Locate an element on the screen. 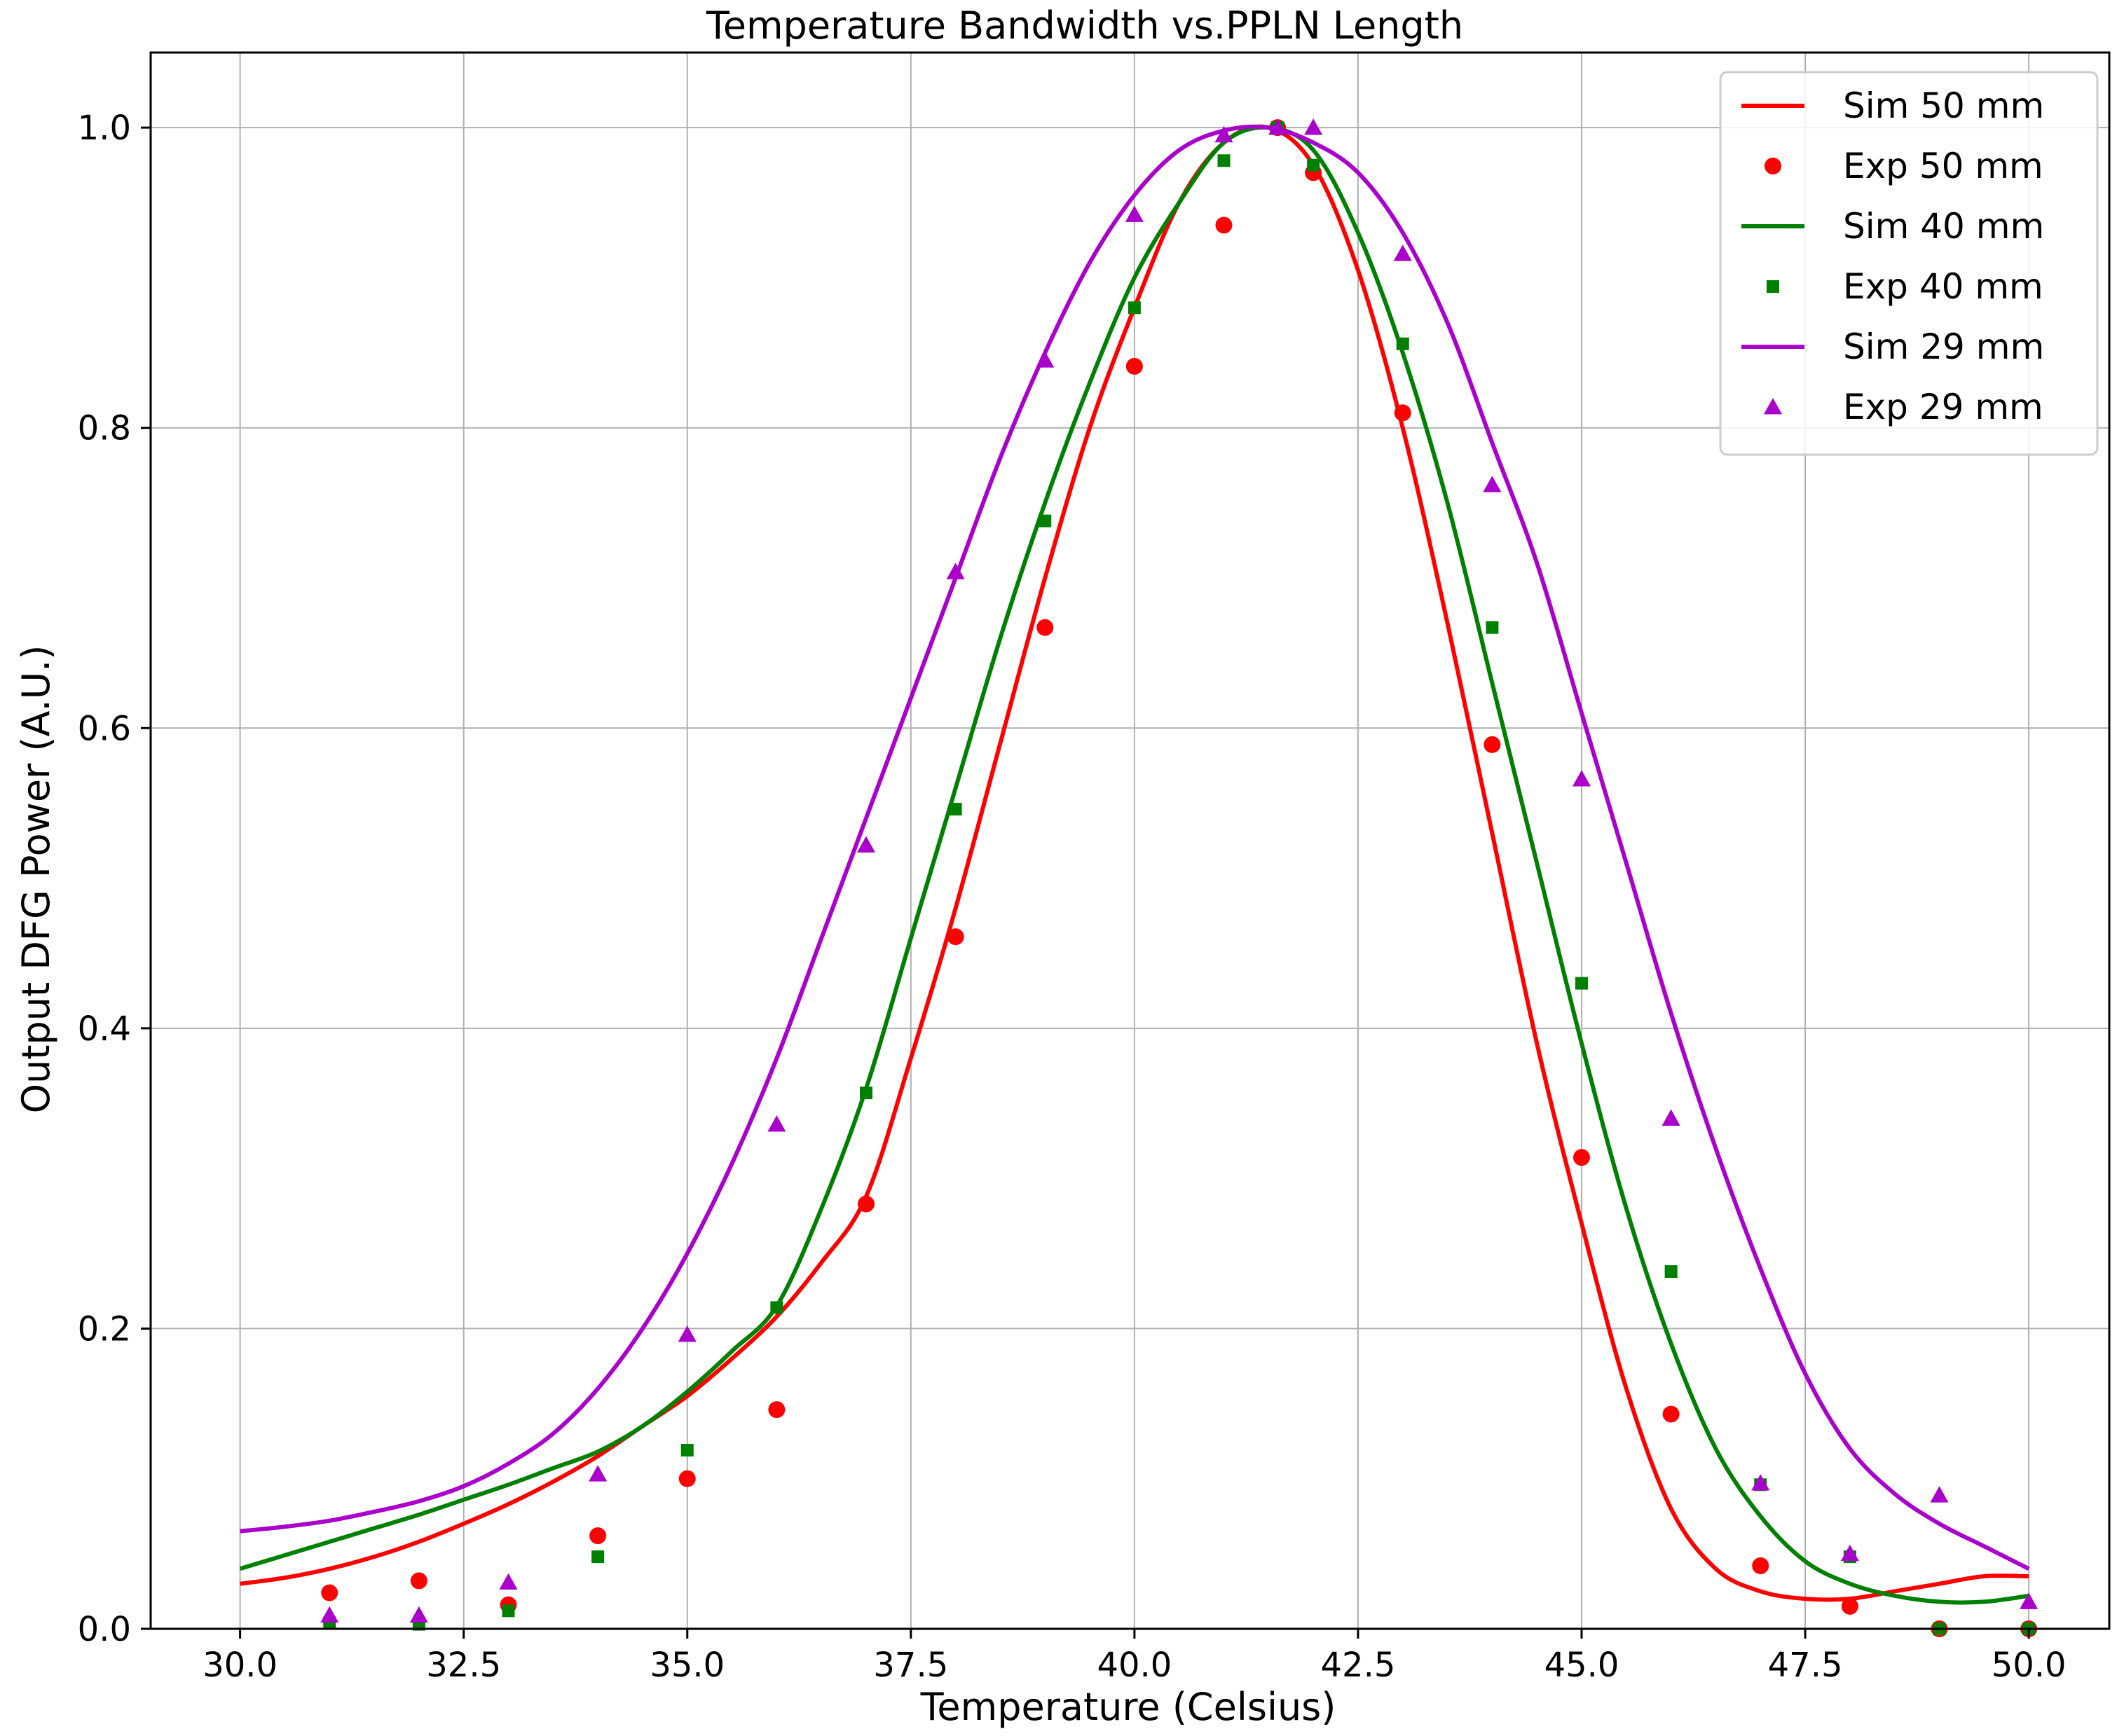  x-tick-label: 37.5 is located at coordinates (910, 1666).